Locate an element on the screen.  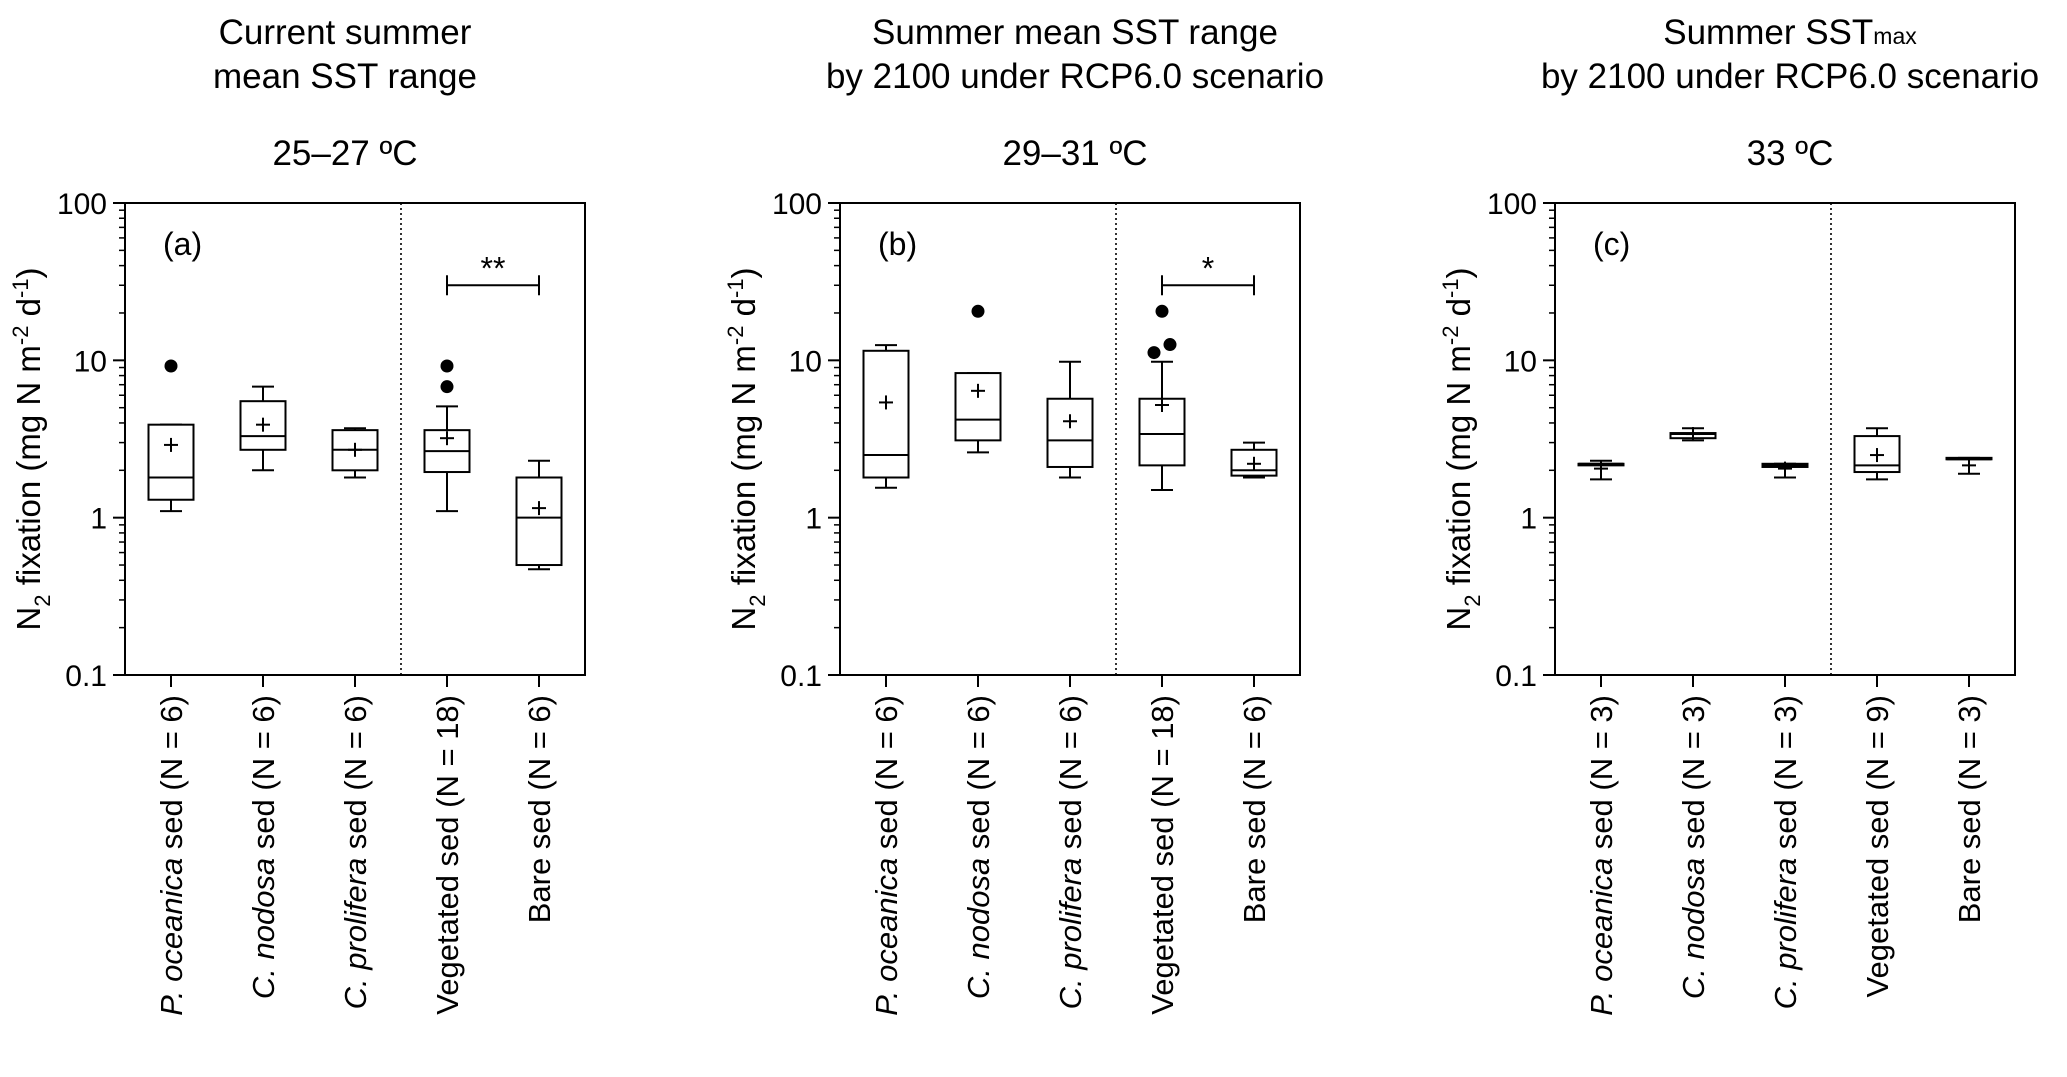
panel-label: (a) is located at coordinates (182, 244).